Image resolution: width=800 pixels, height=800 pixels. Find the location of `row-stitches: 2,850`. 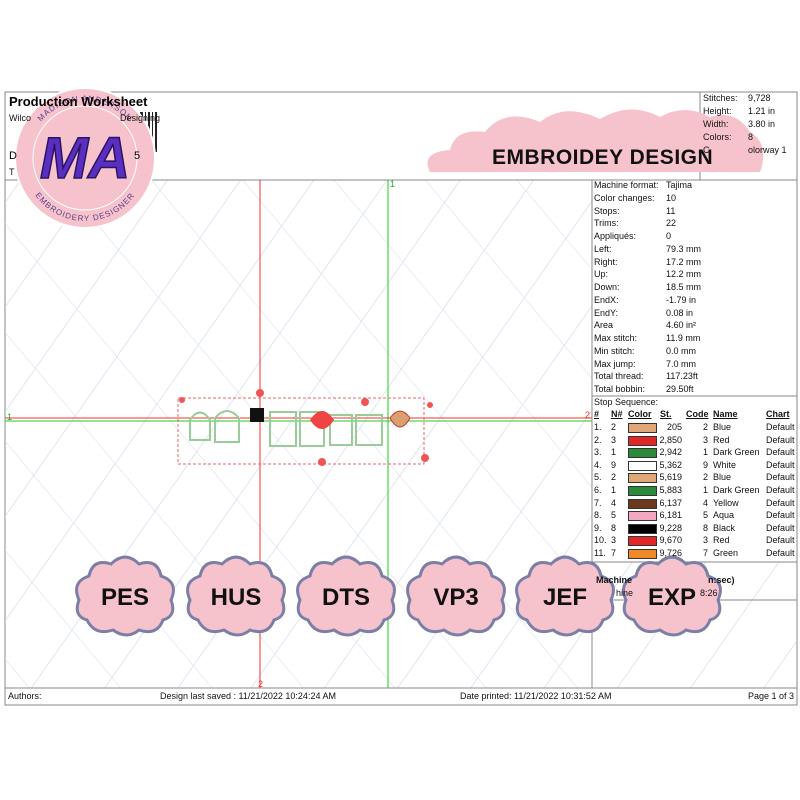

row-stitches: 2,850 is located at coordinates (670, 439).